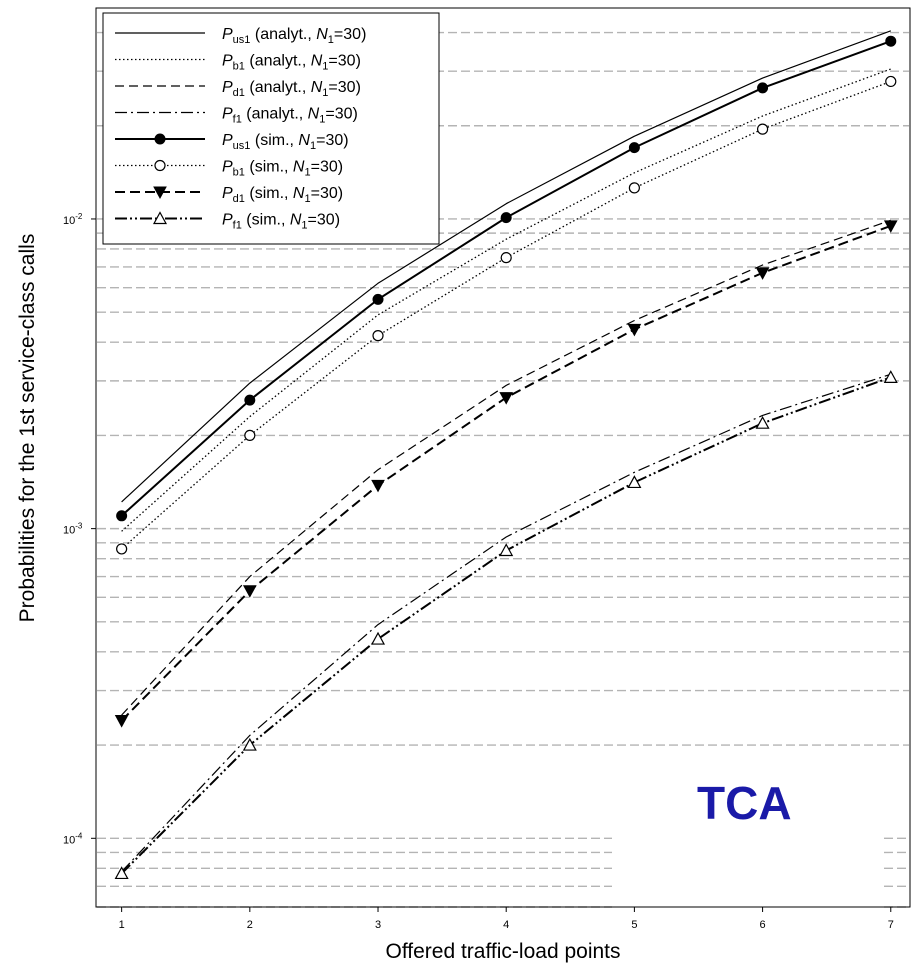  I want to click on legend-marker-pus1_sim, so click(160, 139).